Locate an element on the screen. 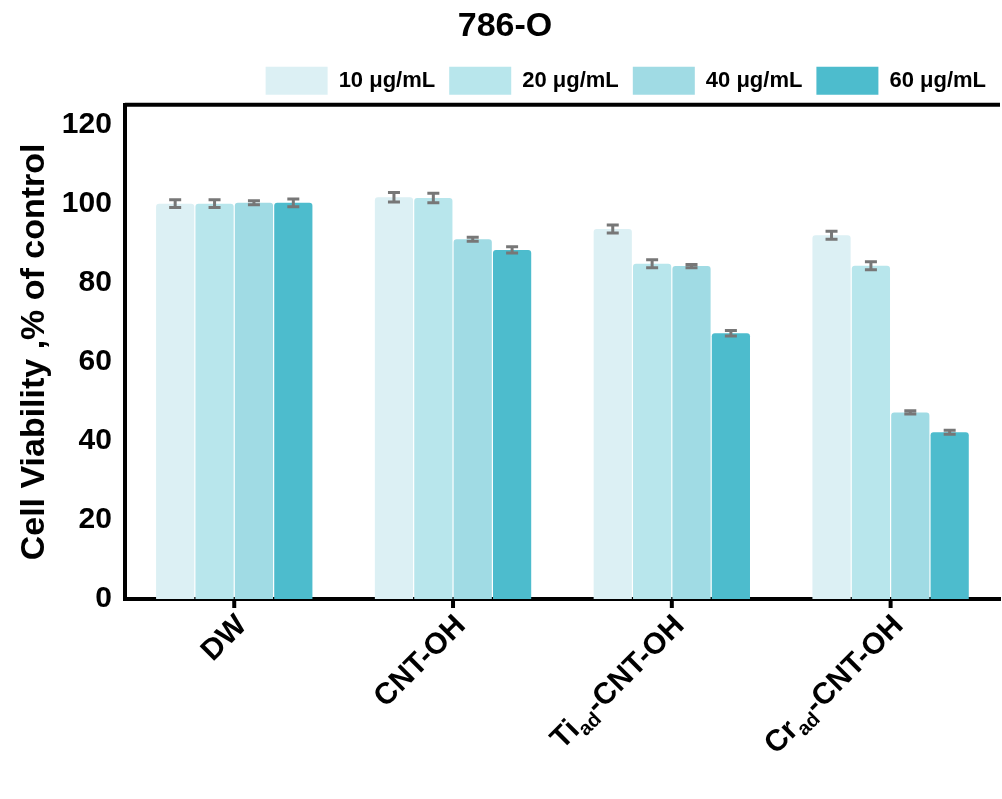 The image size is (1002, 799). chart-title: 786-O is located at coordinates (505, 23).